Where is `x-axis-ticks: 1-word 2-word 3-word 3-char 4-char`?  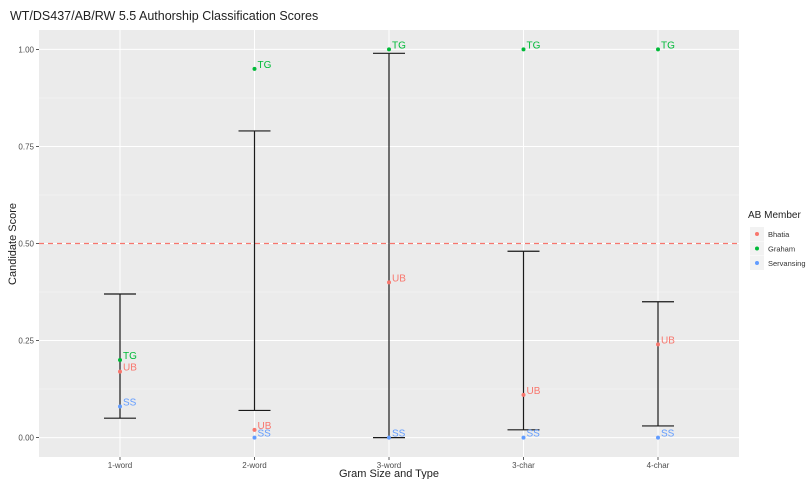 x-axis-ticks: 1-word 2-word 3-word 3-char 4-char is located at coordinates (389, 463).